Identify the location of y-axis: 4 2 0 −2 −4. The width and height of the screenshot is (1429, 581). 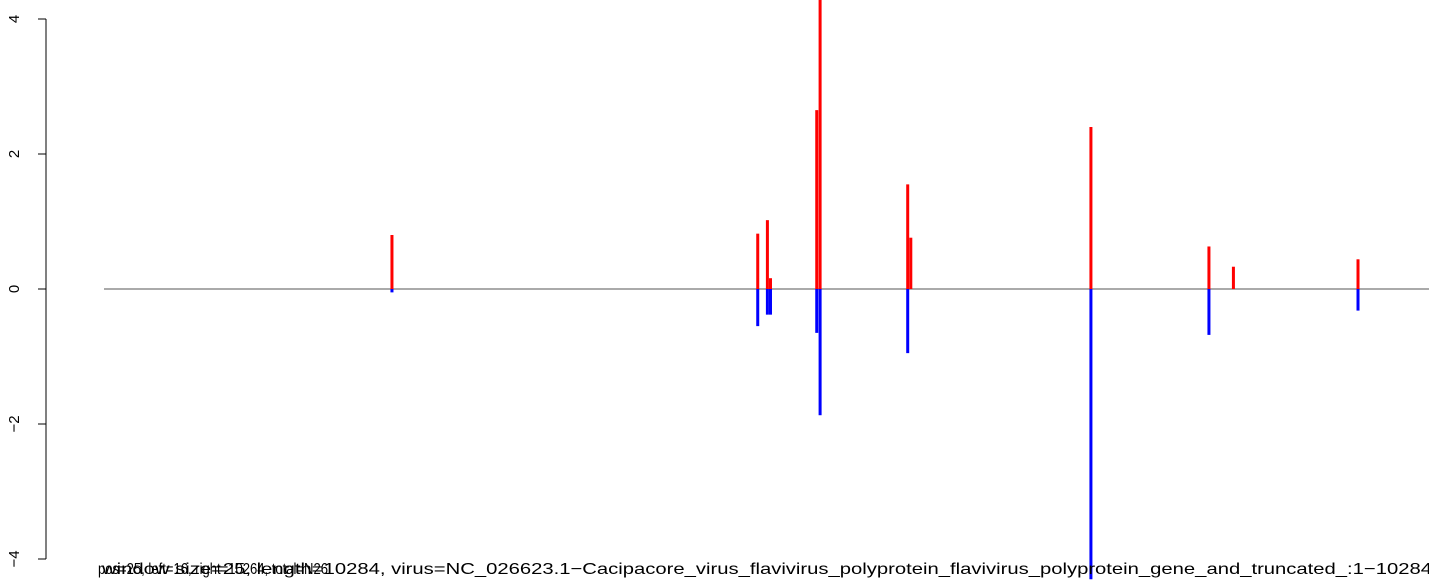
(26, 291).